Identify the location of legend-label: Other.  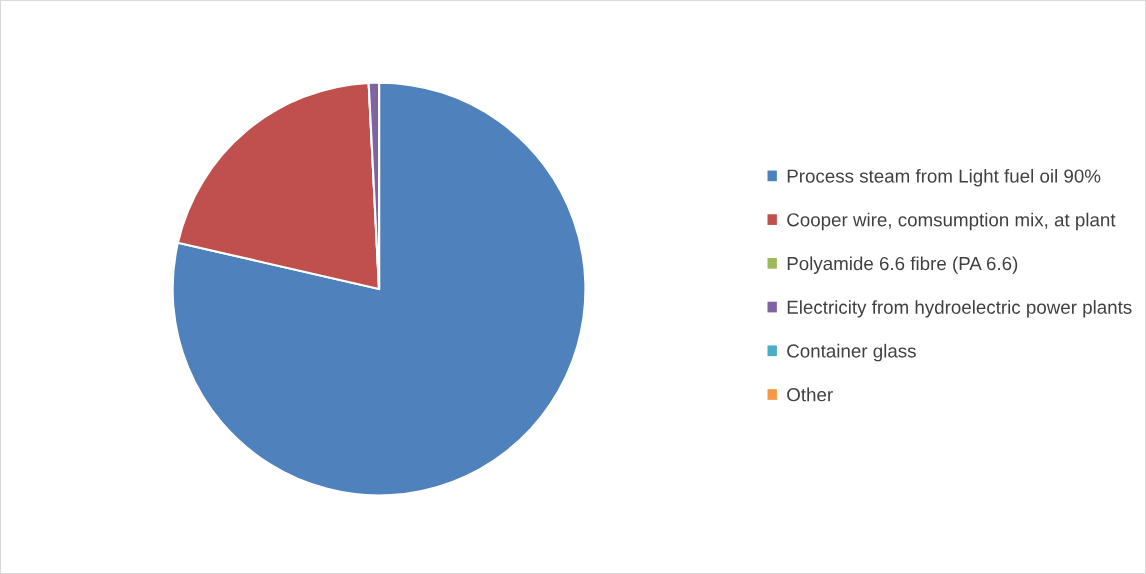
(810, 394).